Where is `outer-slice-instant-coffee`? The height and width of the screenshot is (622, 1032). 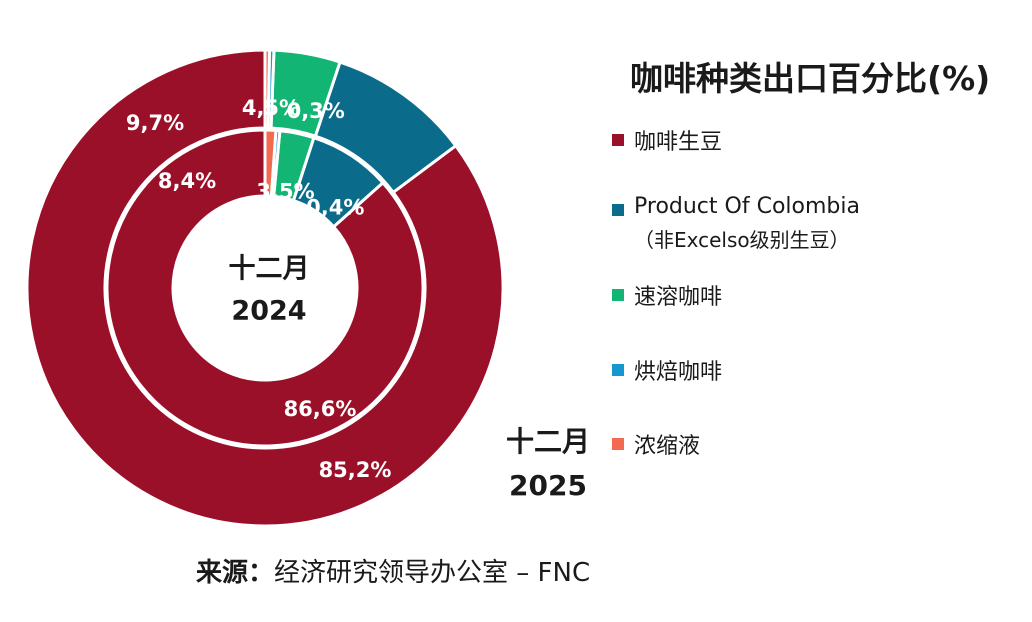 outer-slice-instant-coffee is located at coordinates (305, 93).